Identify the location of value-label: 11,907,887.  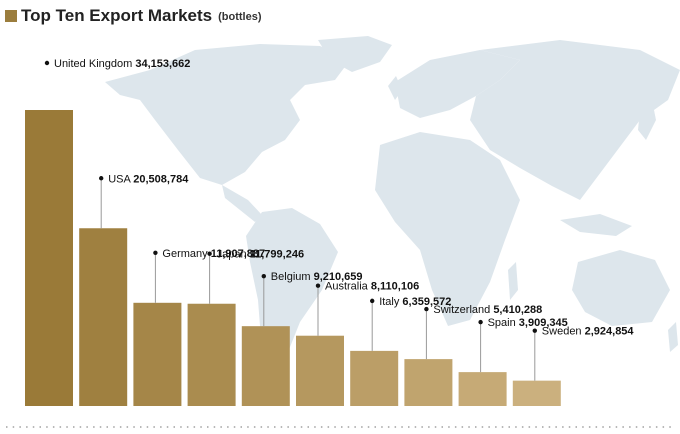
(238, 254).